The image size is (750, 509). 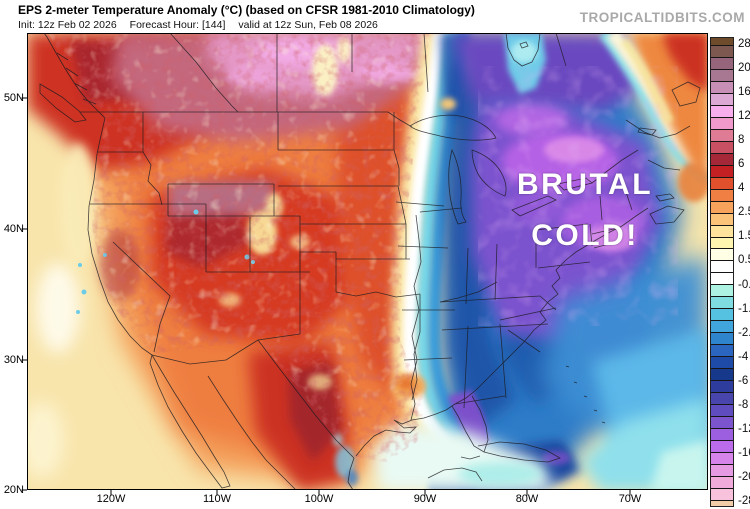 What do you see at coordinates (111, 499) in the screenshot?
I see `lon-tick-label: 120W` at bounding box center [111, 499].